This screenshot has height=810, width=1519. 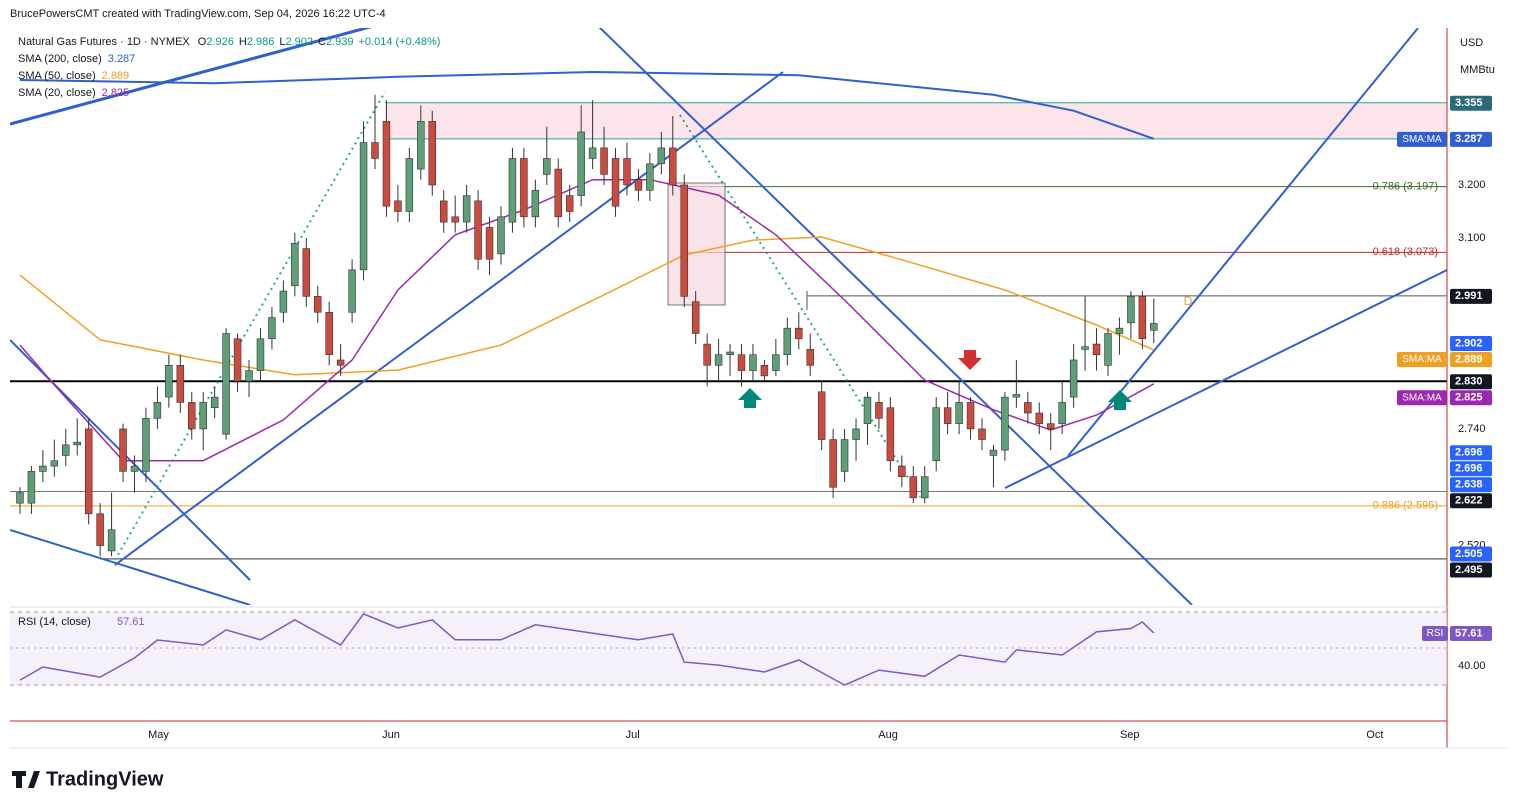 I want to click on level-label: 0.618 (3.073), so click(x=1405, y=252).